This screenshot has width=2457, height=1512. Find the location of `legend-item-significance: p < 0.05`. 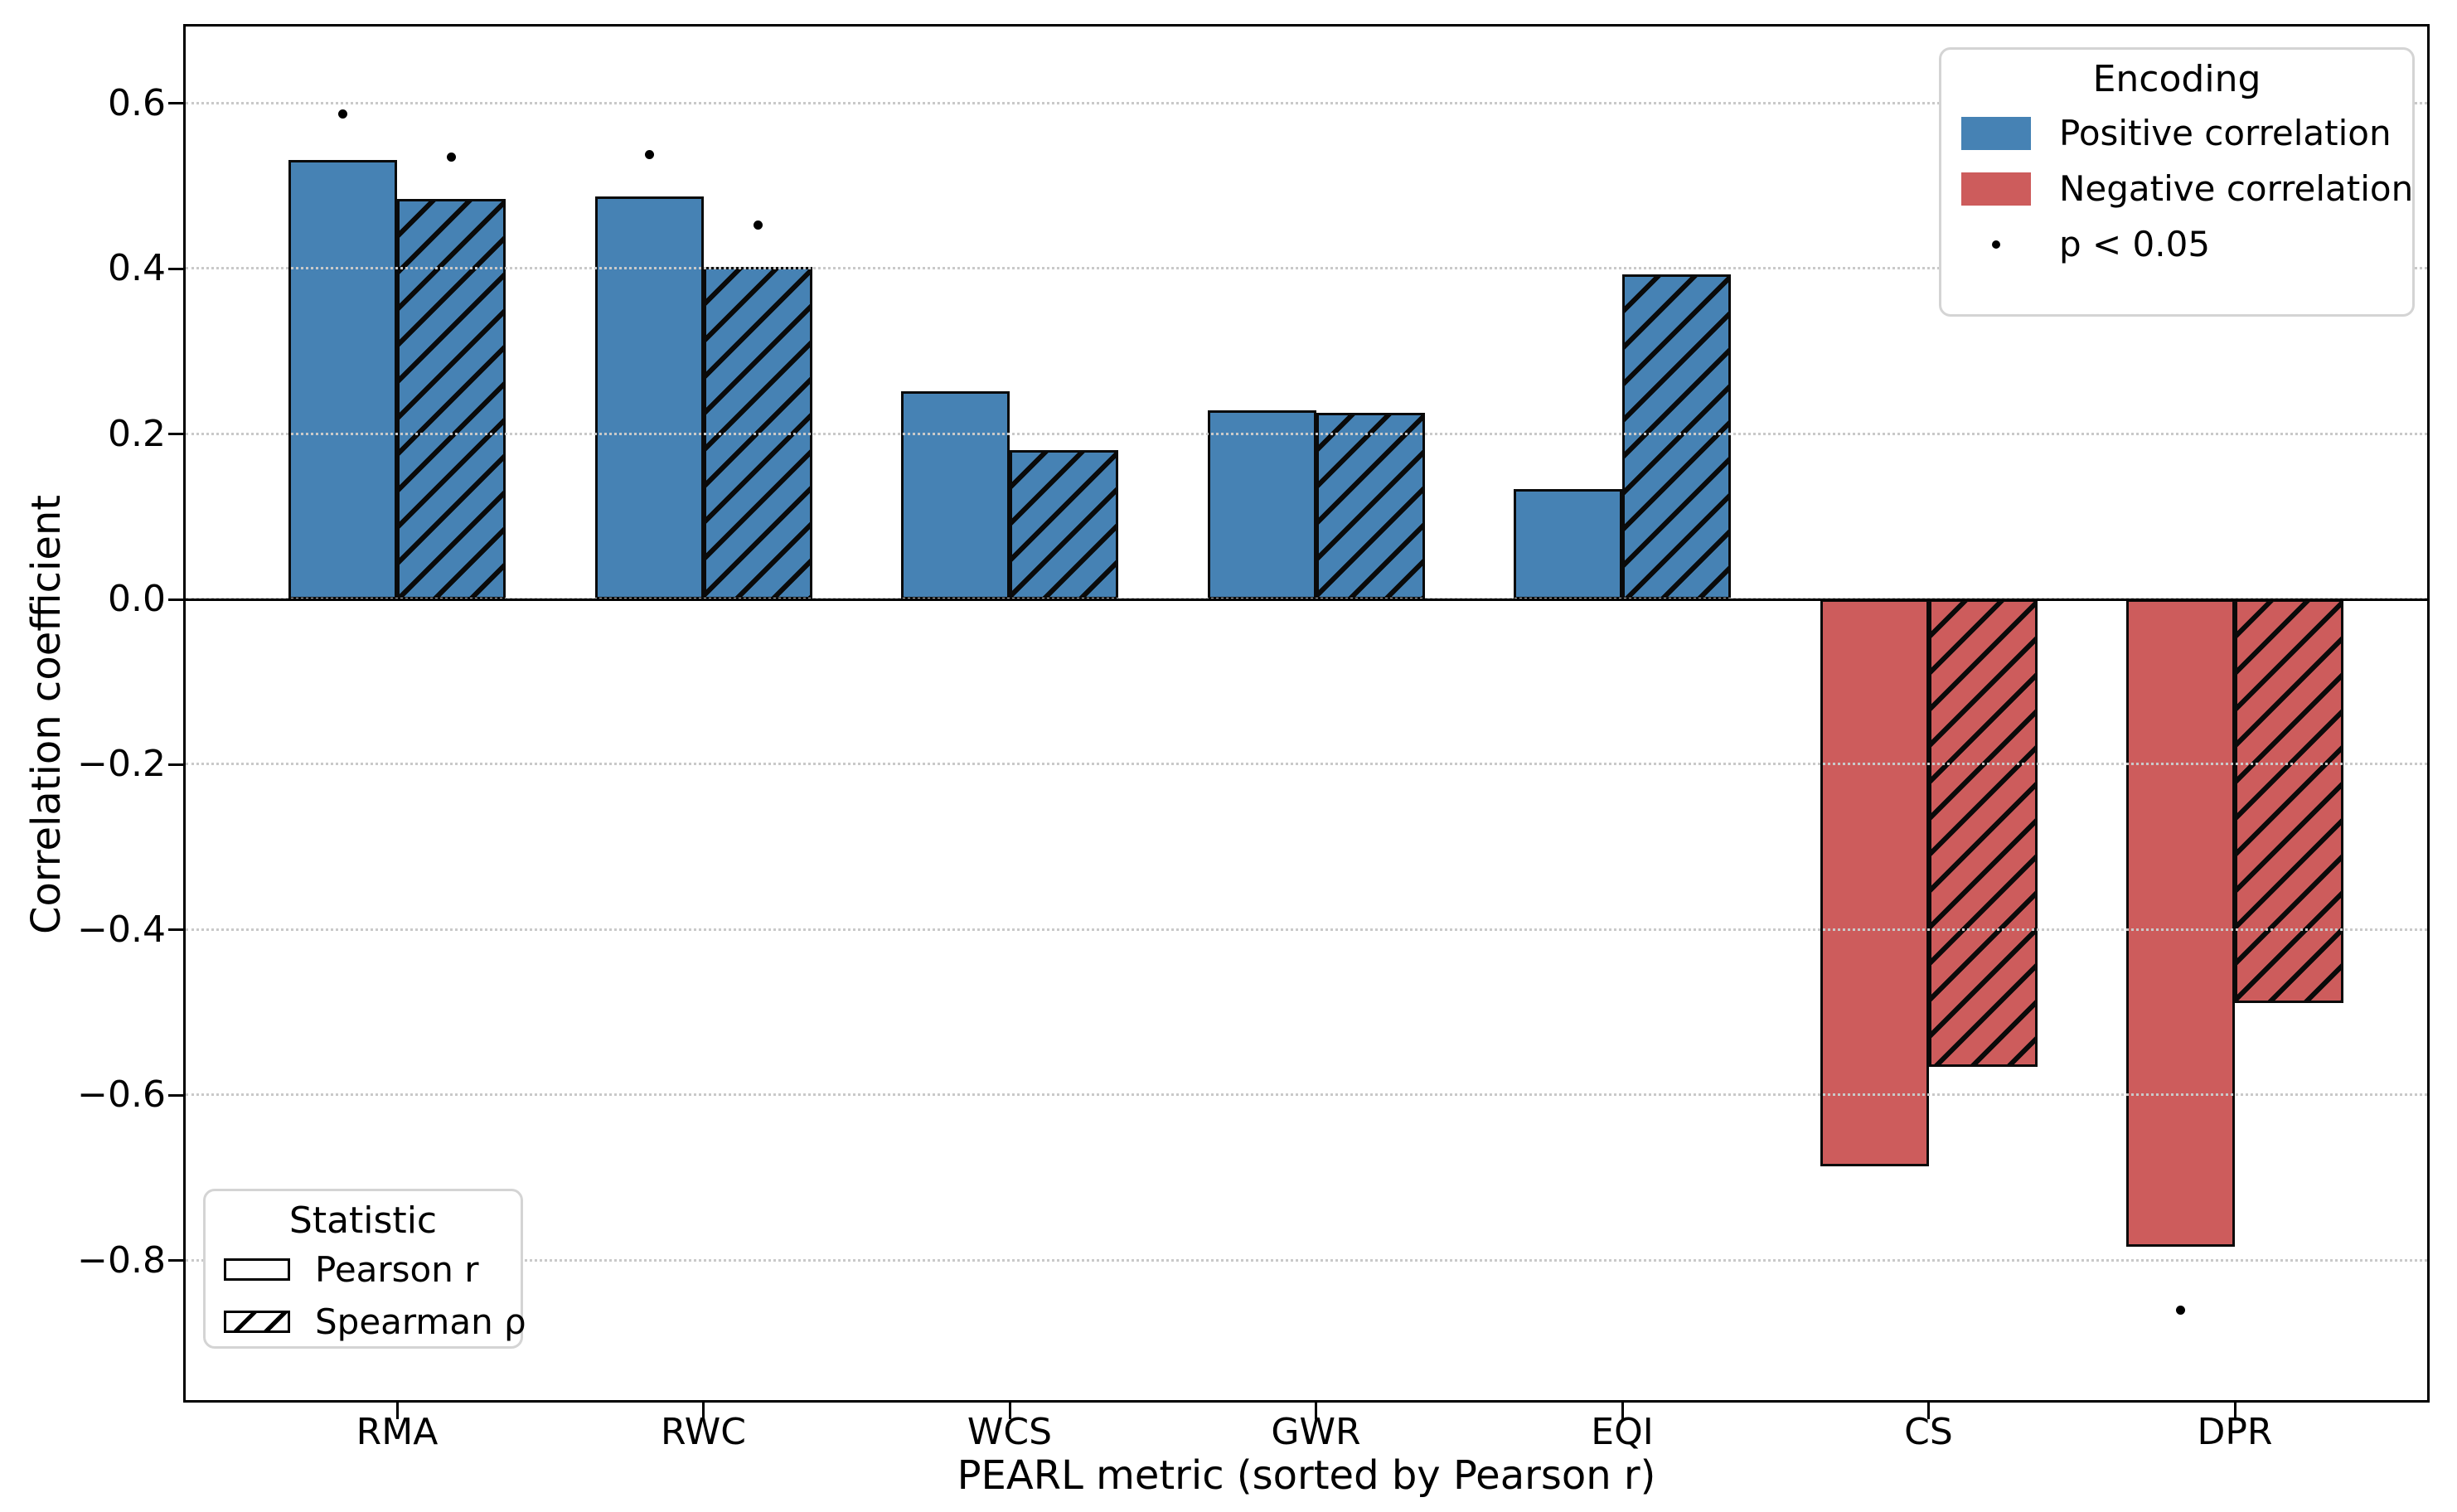

legend-item-significance: p < 0.05 is located at coordinates (2186, 244).